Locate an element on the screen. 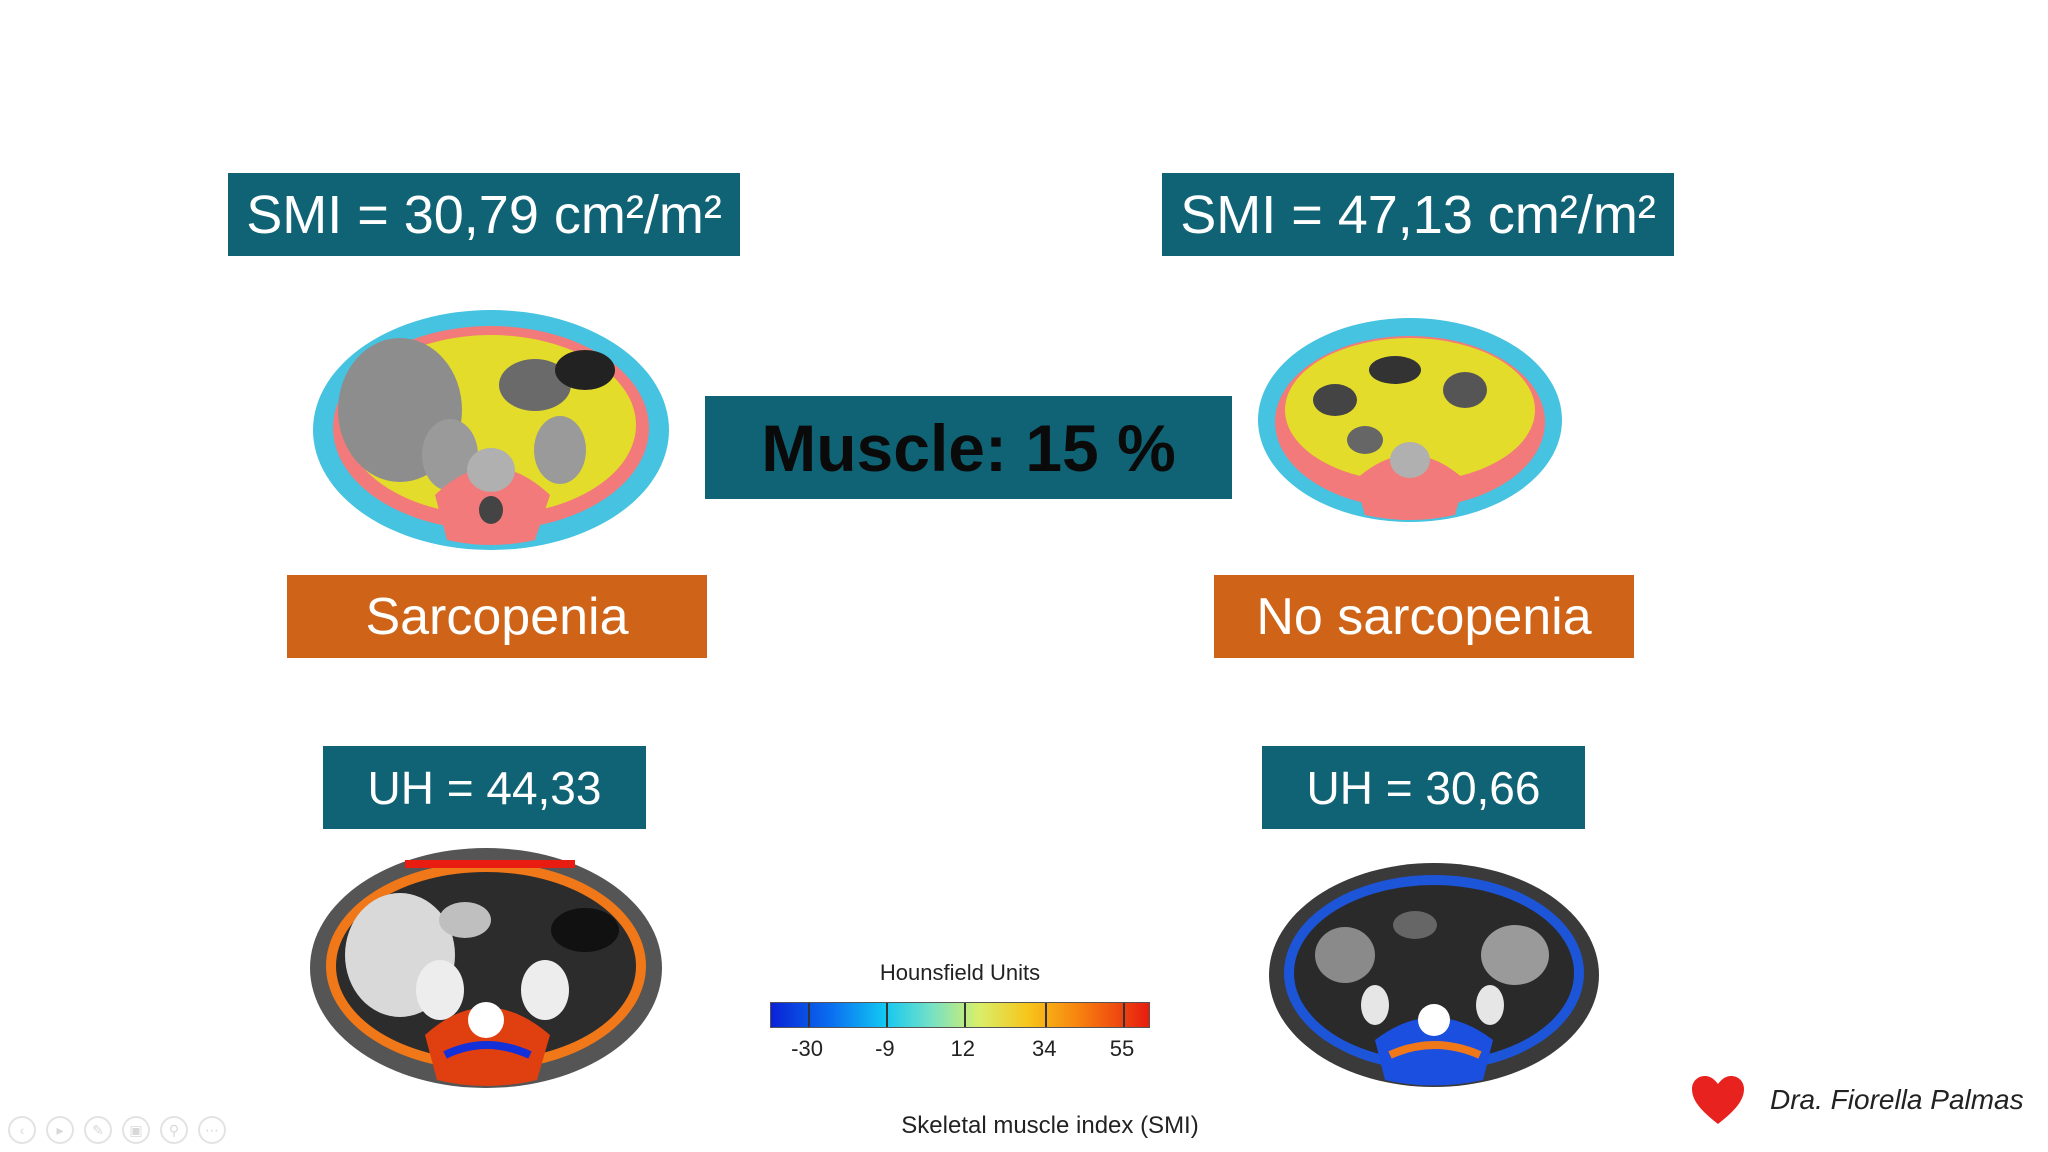  heart-icon is located at coordinates (1718, 1100).